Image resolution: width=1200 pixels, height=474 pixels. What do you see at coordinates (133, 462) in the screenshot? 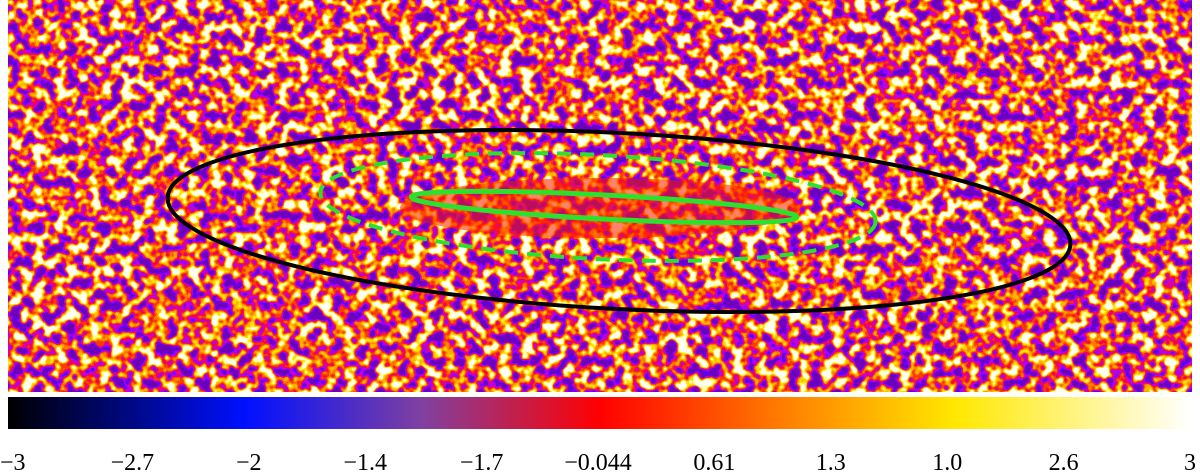
I see `colorbar-tick-label: −2.7` at bounding box center [133, 462].